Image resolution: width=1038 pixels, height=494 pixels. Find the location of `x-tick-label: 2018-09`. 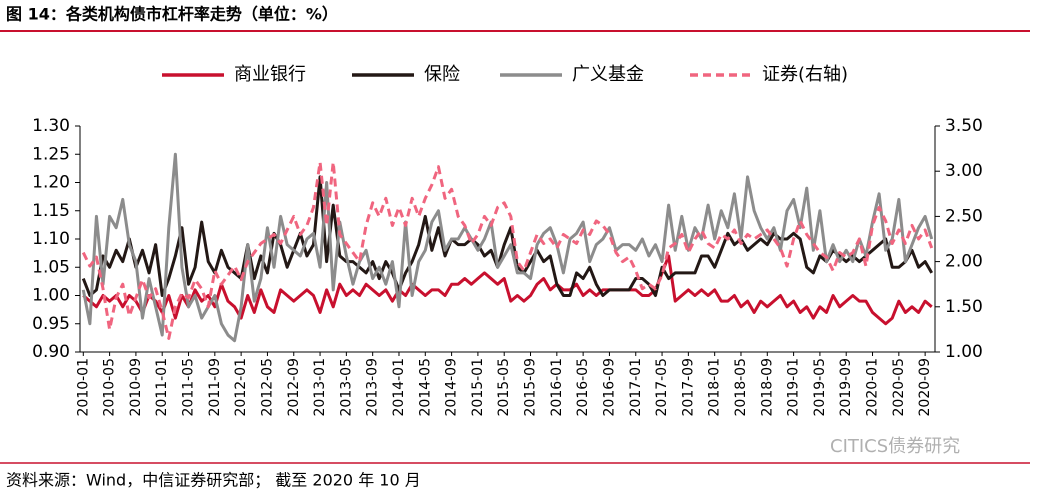

x-tick-label: 2018-09 is located at coordinates (767, 387).